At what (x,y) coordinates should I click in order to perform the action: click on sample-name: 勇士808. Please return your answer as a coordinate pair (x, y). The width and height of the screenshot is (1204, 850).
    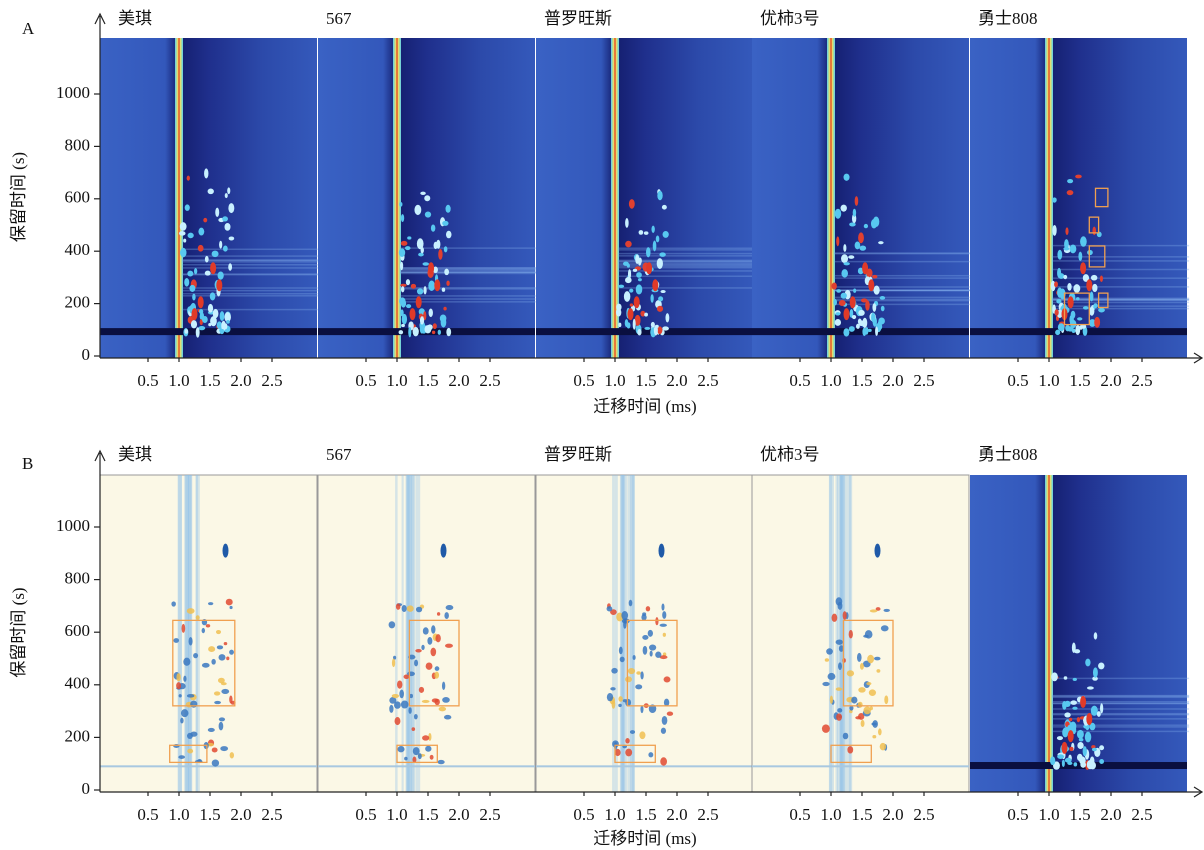
    Looking at the image, I should click on (1008, 18).